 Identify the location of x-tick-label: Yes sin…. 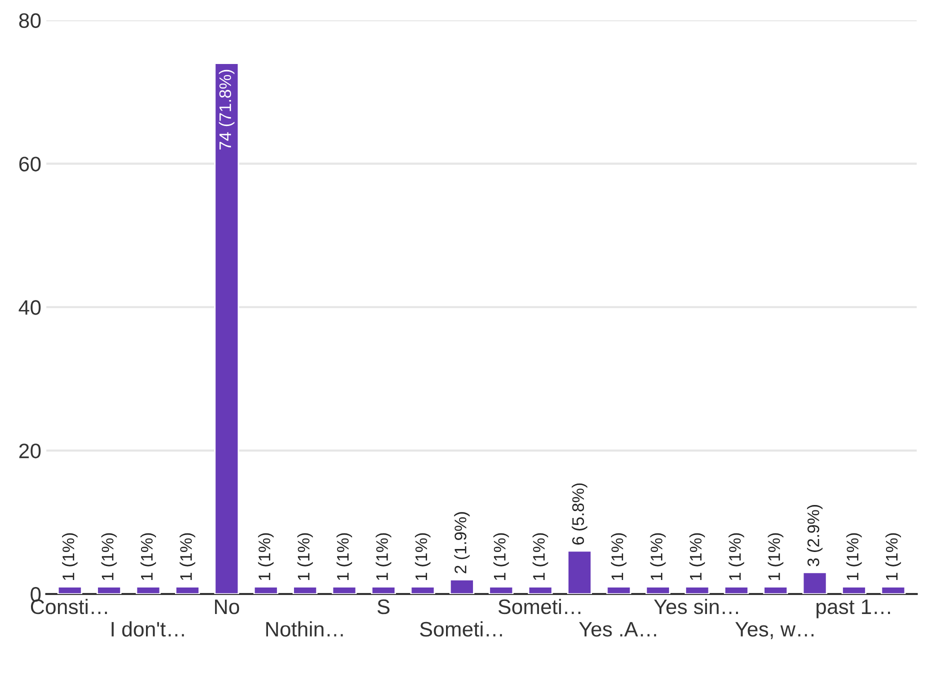
(696, 606).